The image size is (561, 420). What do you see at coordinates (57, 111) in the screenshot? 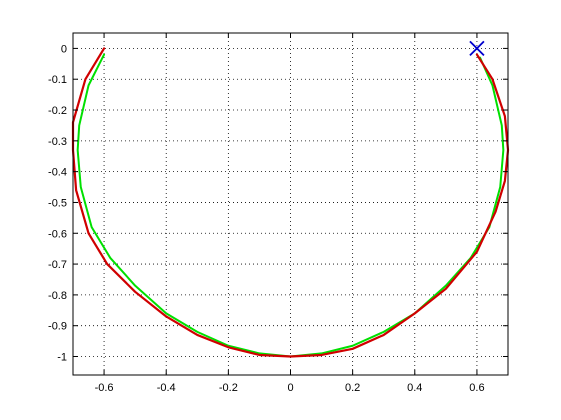
I see `y-tick-label: -0.2` at bounding box center [57, 111].